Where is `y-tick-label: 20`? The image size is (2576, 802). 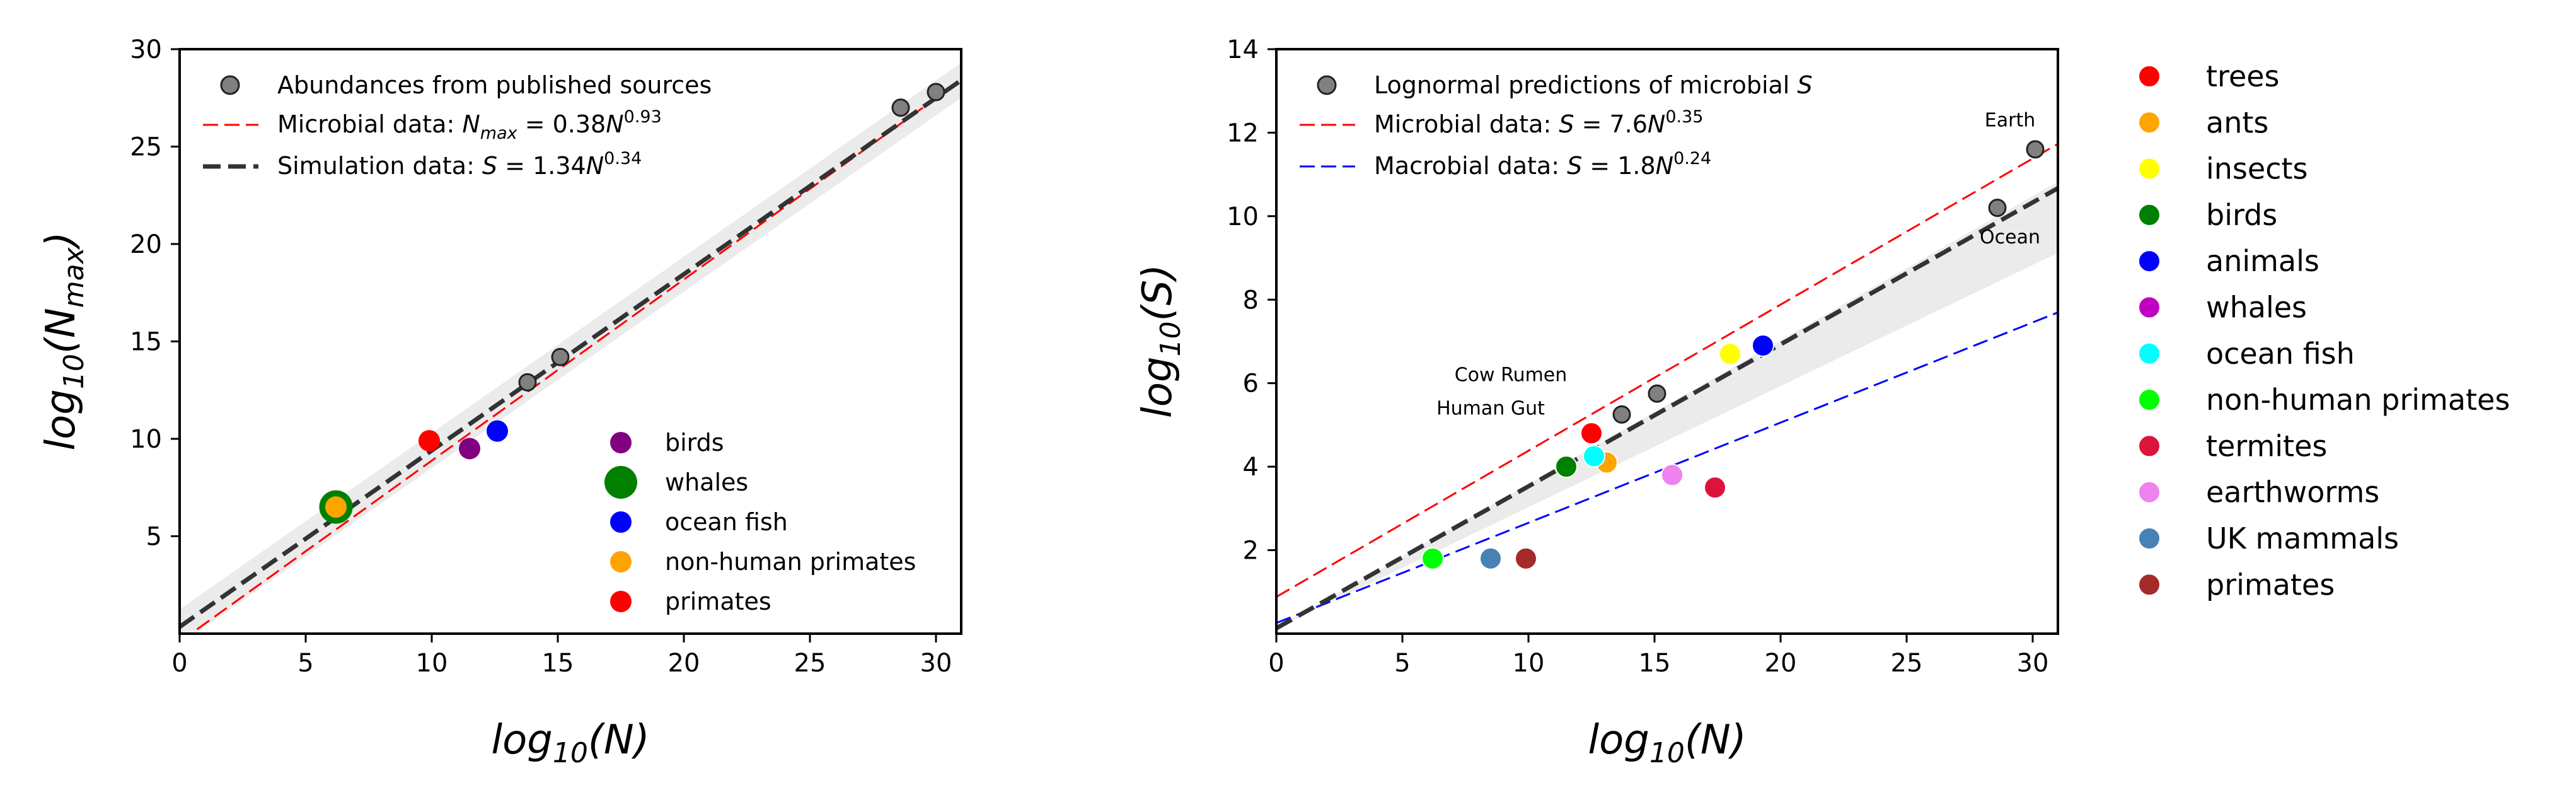 y-tick-label: 20 is located at coordinates (146, 245).